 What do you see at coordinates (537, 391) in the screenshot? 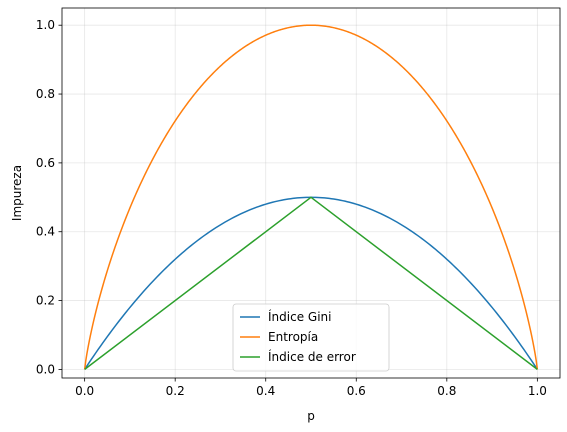
I see `x-tick-label: 1.0` at bounding box center [537, 391].